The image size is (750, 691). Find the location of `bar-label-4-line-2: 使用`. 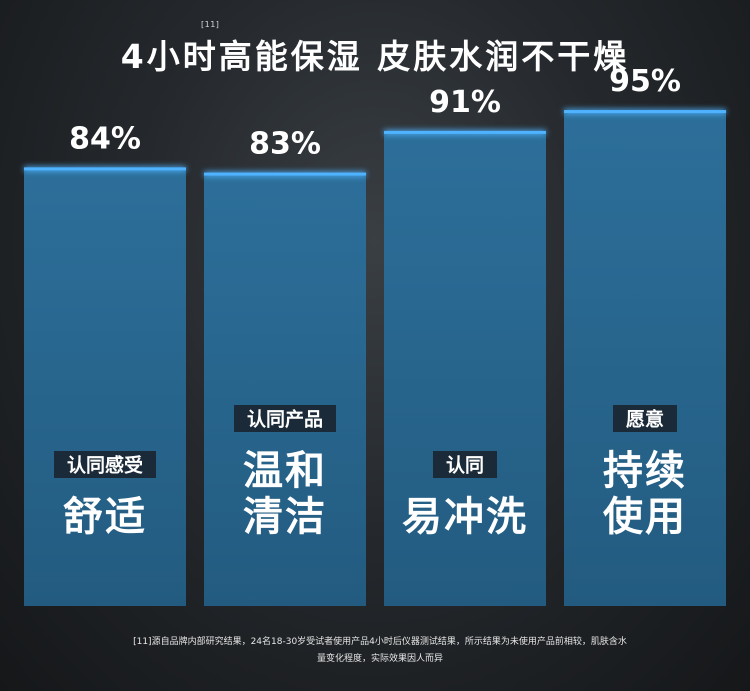

bar-label-4-line-2: 使用 is located at coordinates (645, 517).